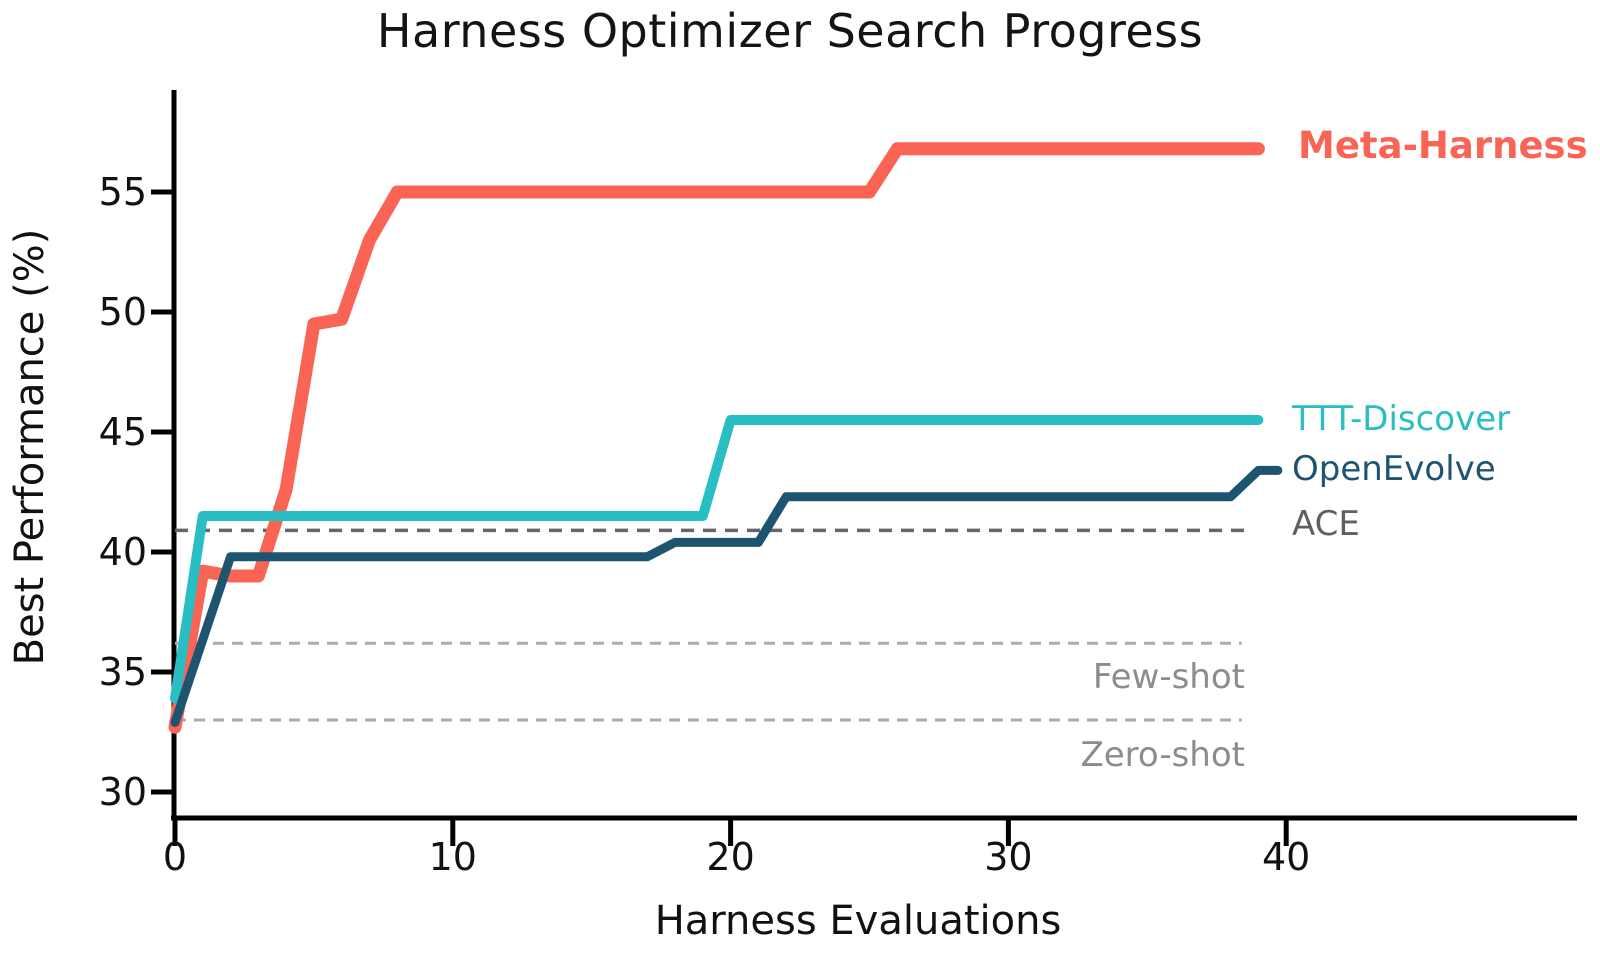 The width and height of the screenshot is (1600, 971). What do you see at coordinates (1443, 145) in the screenshot?
I see `series-label-meta-harness: Meta-Harness` at bounding box center [1443, 145].